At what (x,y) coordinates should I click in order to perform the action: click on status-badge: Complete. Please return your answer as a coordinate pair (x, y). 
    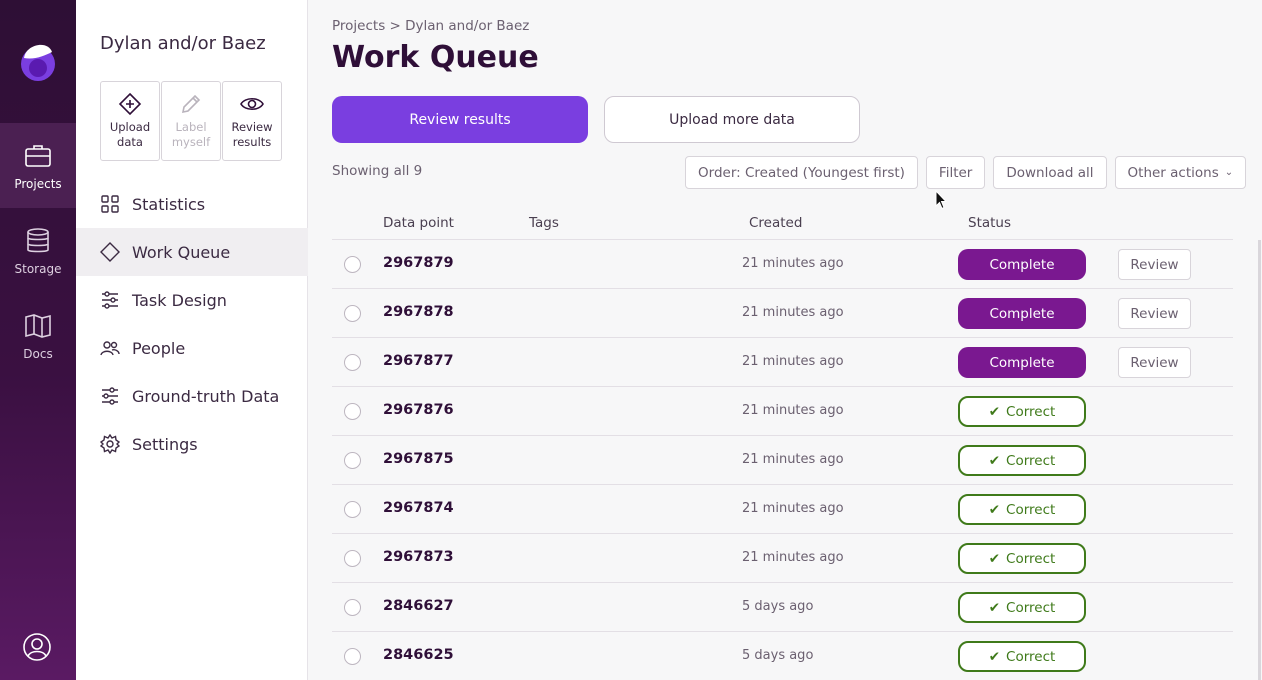
    Looking at the image, I should click on (1022, 313).